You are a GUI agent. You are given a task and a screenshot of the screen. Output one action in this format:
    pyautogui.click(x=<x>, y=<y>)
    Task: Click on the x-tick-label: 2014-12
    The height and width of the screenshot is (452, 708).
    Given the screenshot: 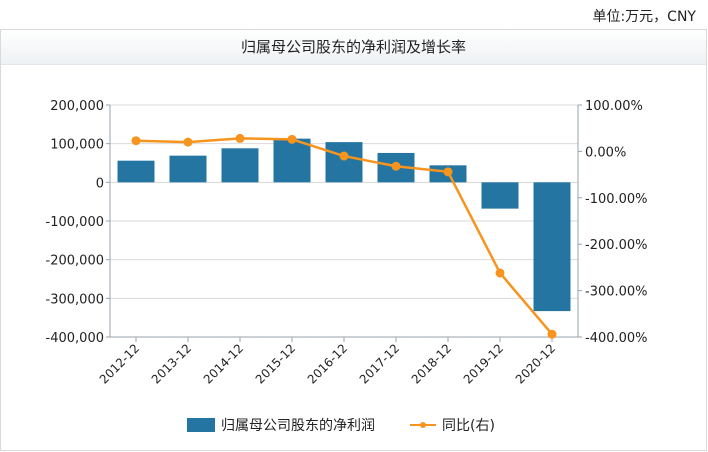 What is the action you would take?
    pyautogui.click(x=223, y=363)
    